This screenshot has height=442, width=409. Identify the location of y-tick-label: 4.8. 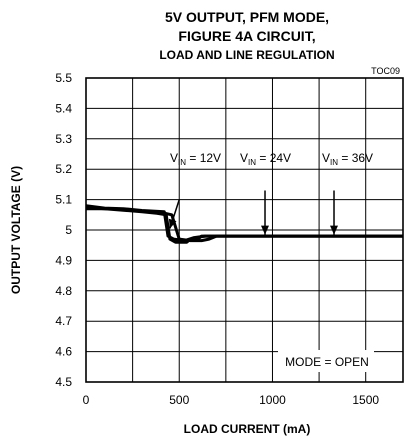
(63, 291).